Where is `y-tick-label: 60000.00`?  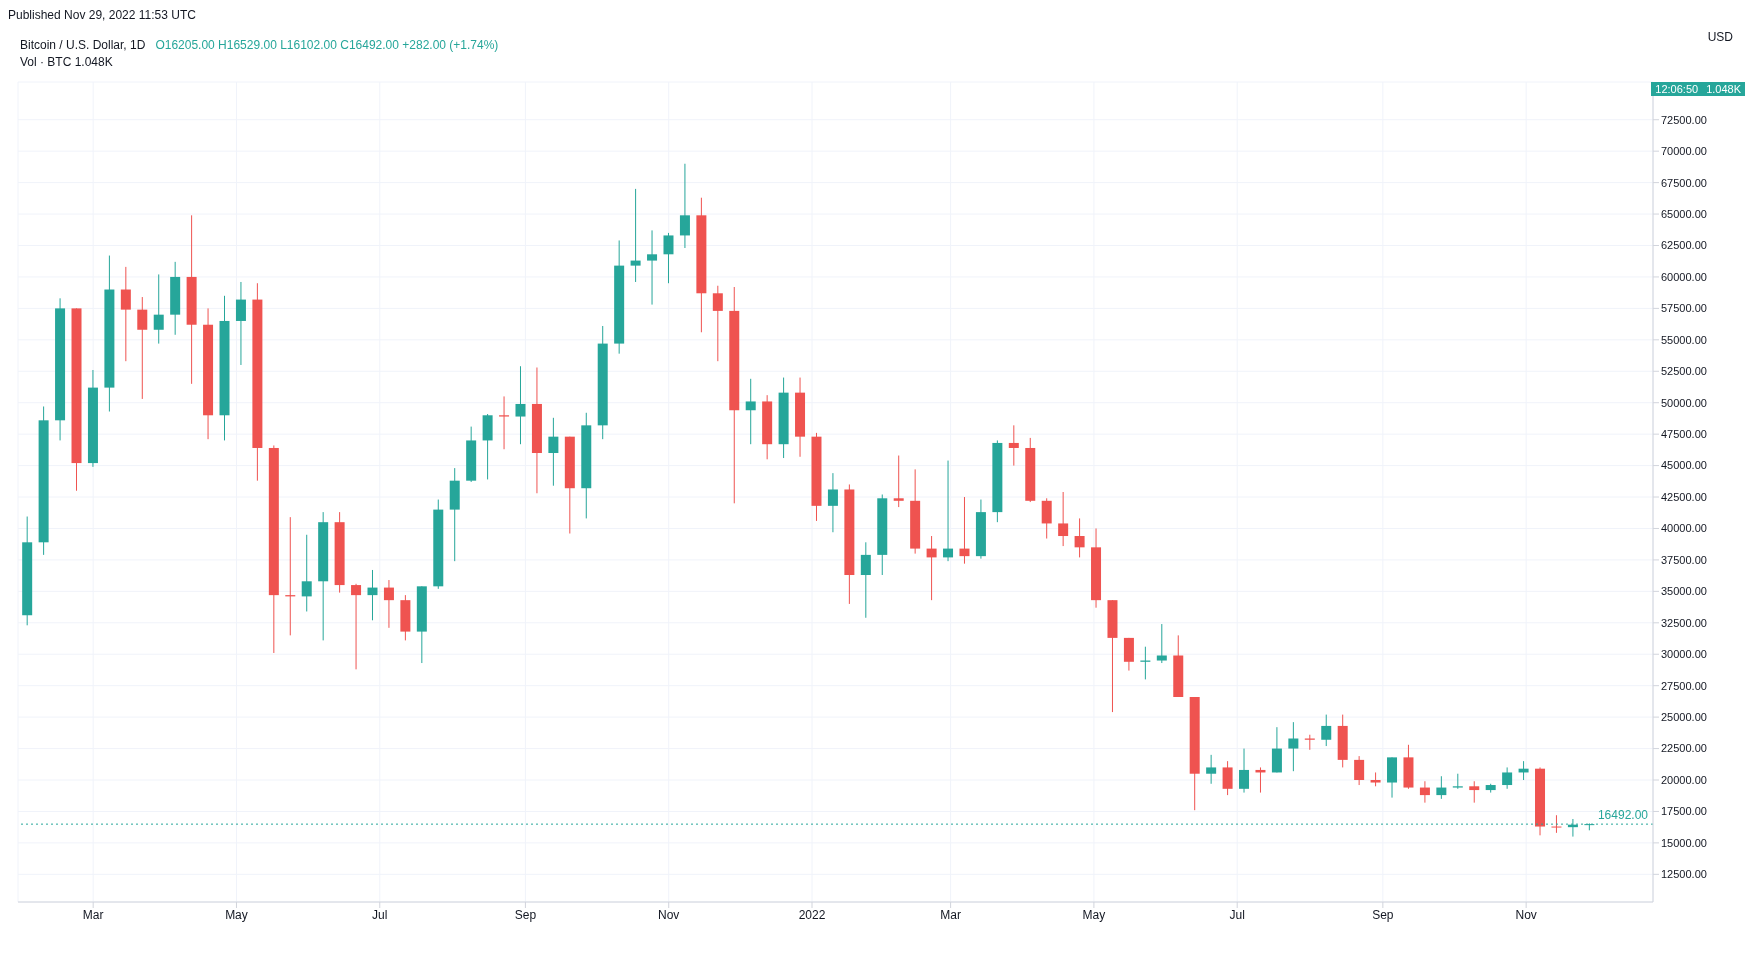 y-tick-label: 60000.00 is located at coordinates (1684, 276).